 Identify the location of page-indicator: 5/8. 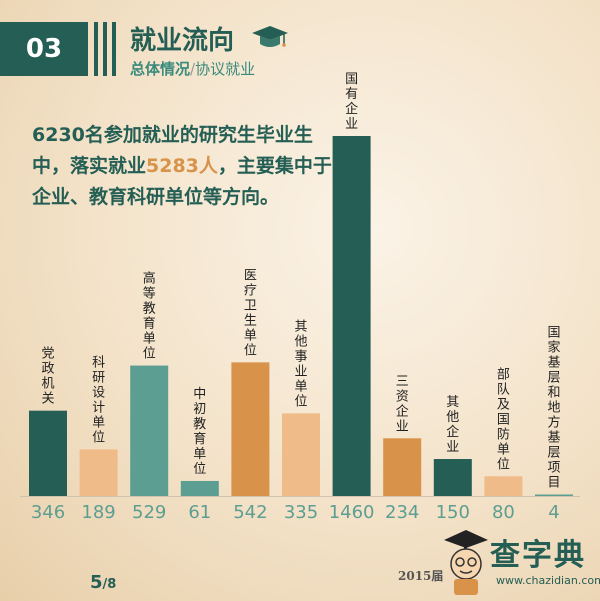
(103, 582).